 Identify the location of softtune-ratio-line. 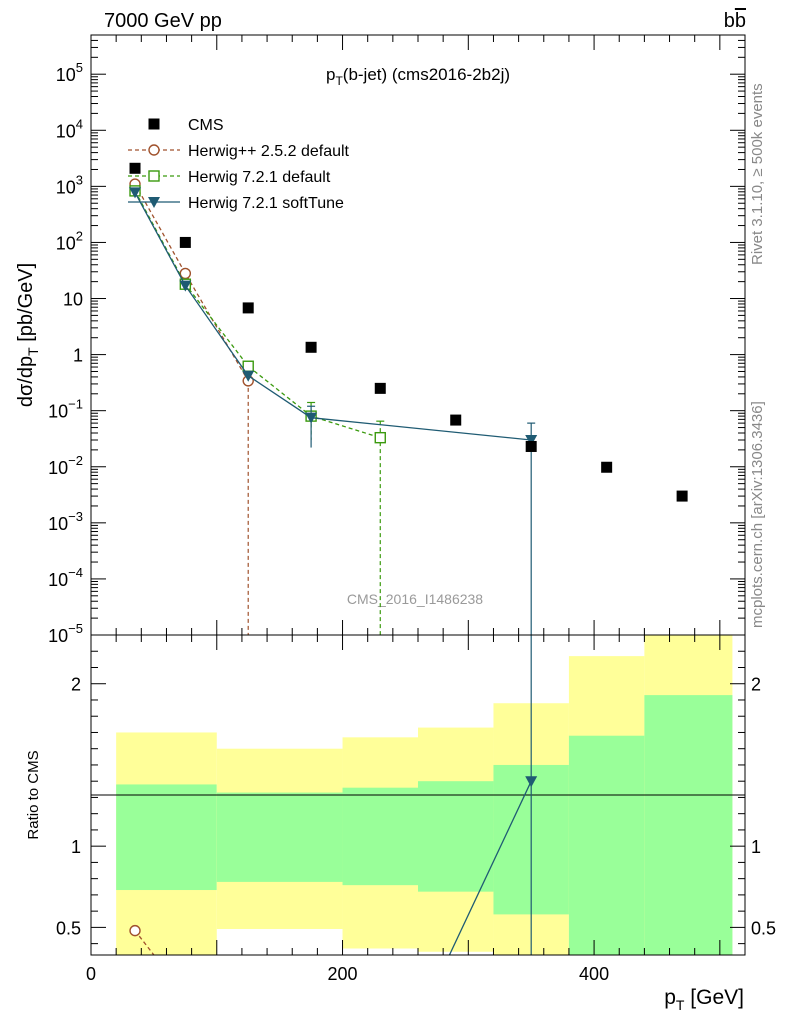
(490, 867).